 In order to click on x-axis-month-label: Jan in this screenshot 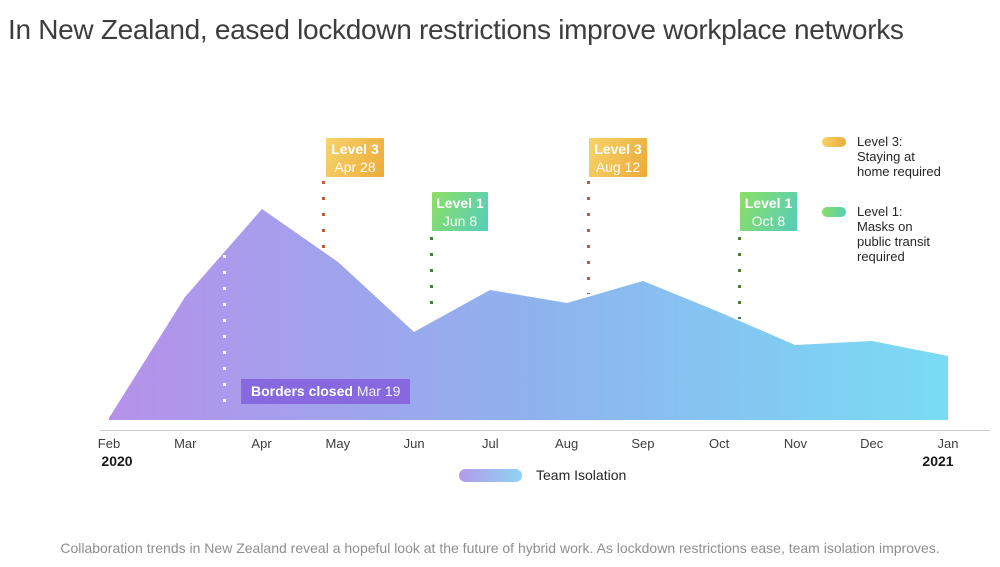, I will do `click(948, 443)`.